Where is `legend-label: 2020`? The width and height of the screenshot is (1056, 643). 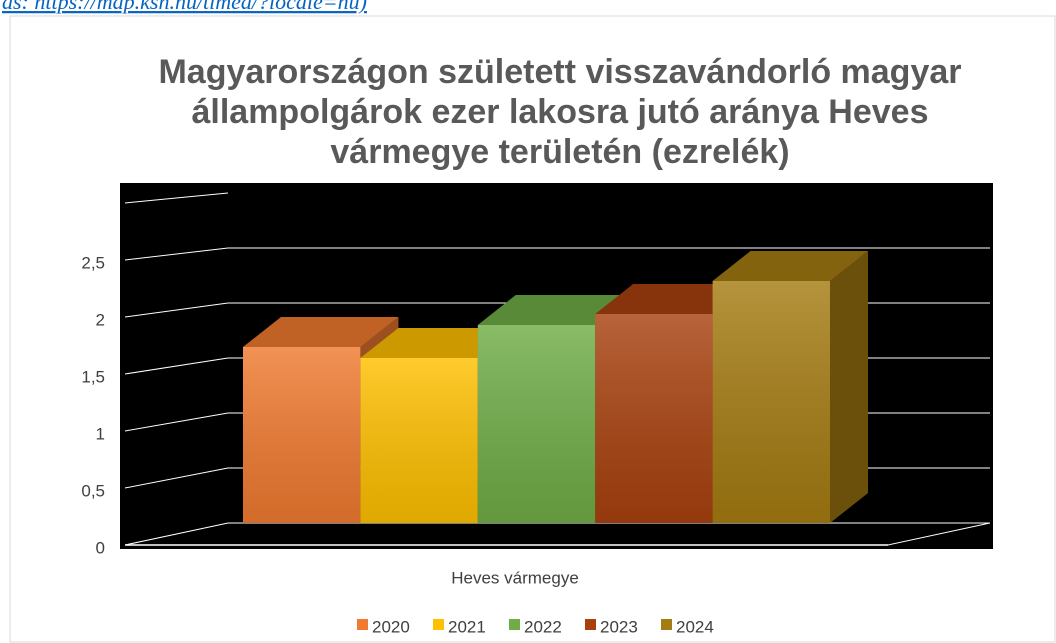
legend-label: 2020 is located at coordinates (391, 626).